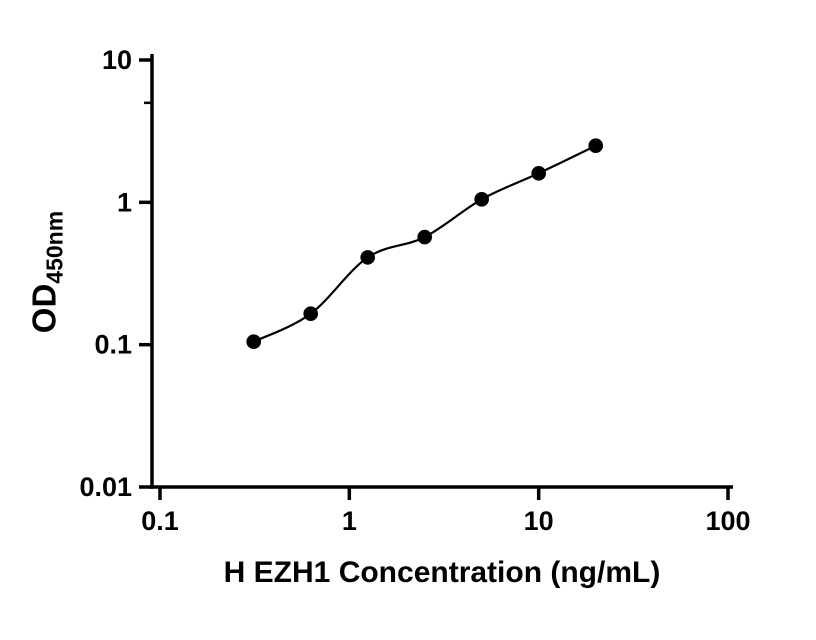 Image resolution: width=816 pixels, height=640 pixels. I want to click on y-axis-title-subscript: 450nm, so click(54, 247).